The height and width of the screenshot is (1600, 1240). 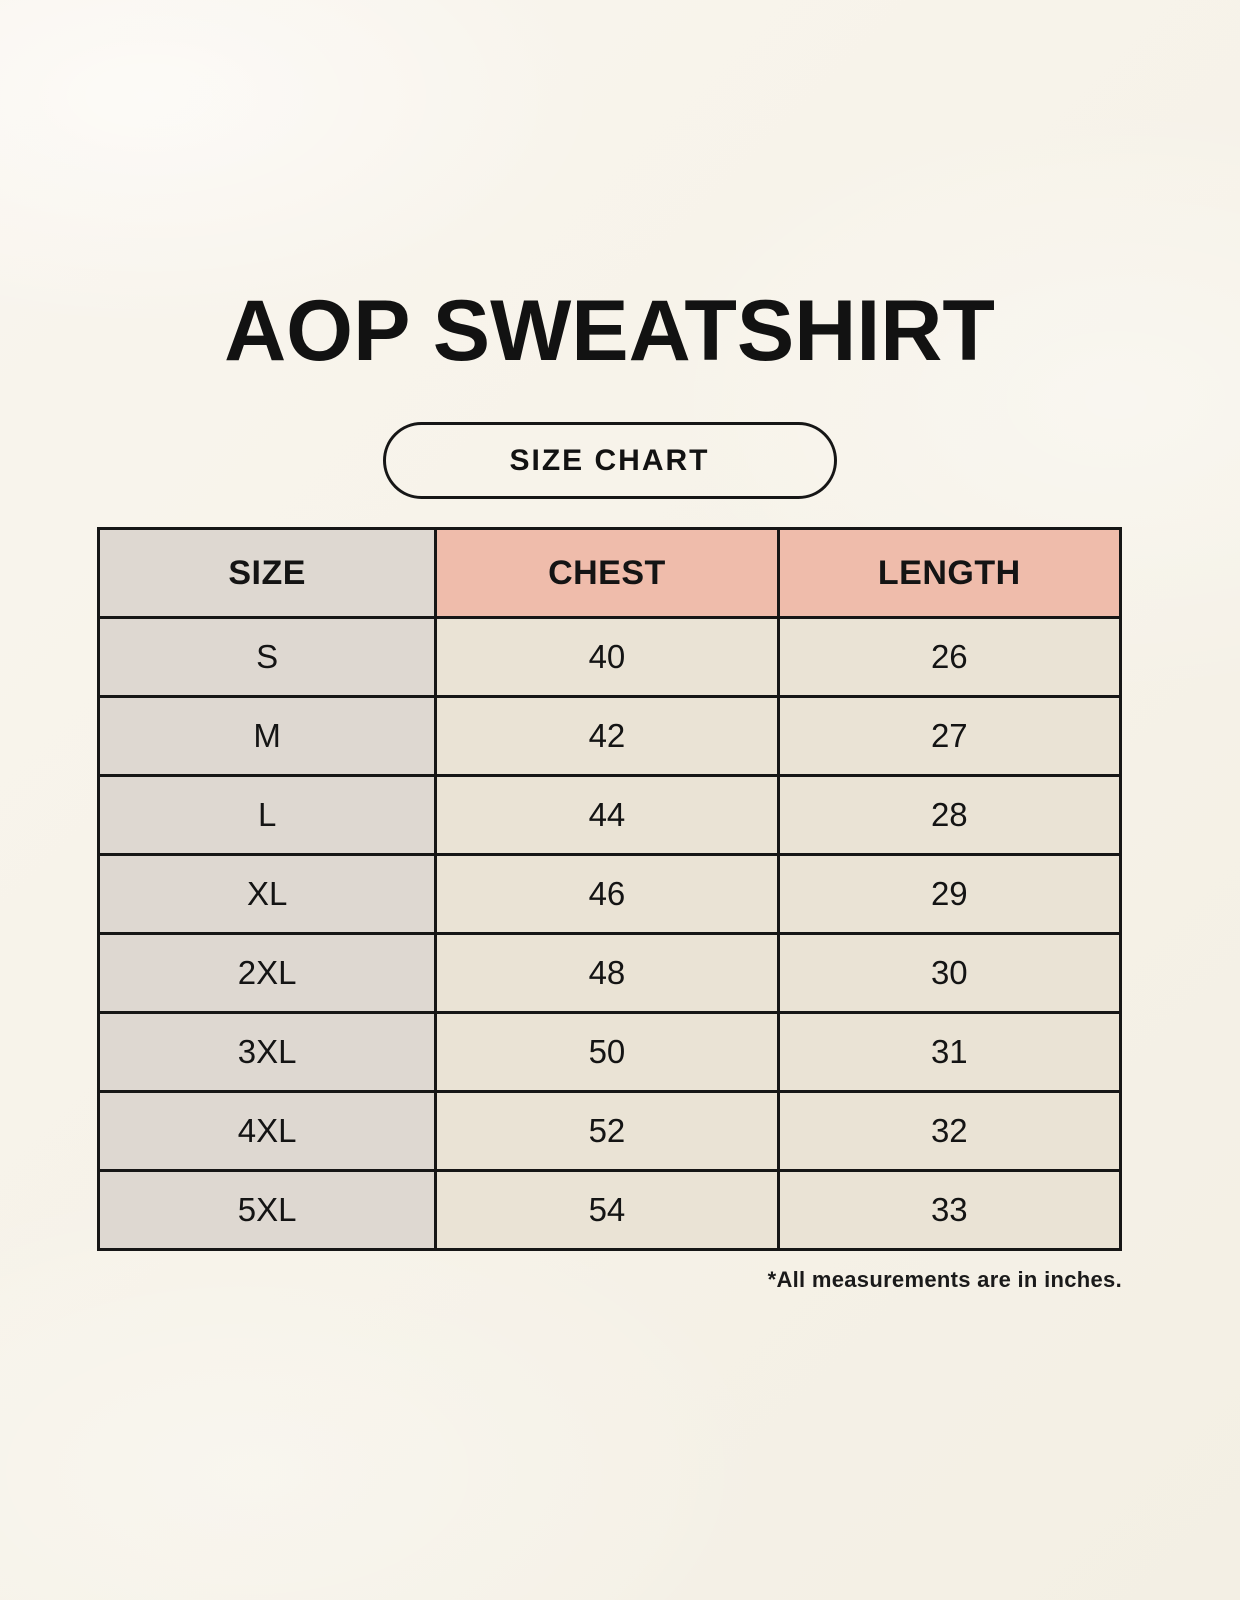 I want to click on length-value: 26, so click(x=949, y=657).